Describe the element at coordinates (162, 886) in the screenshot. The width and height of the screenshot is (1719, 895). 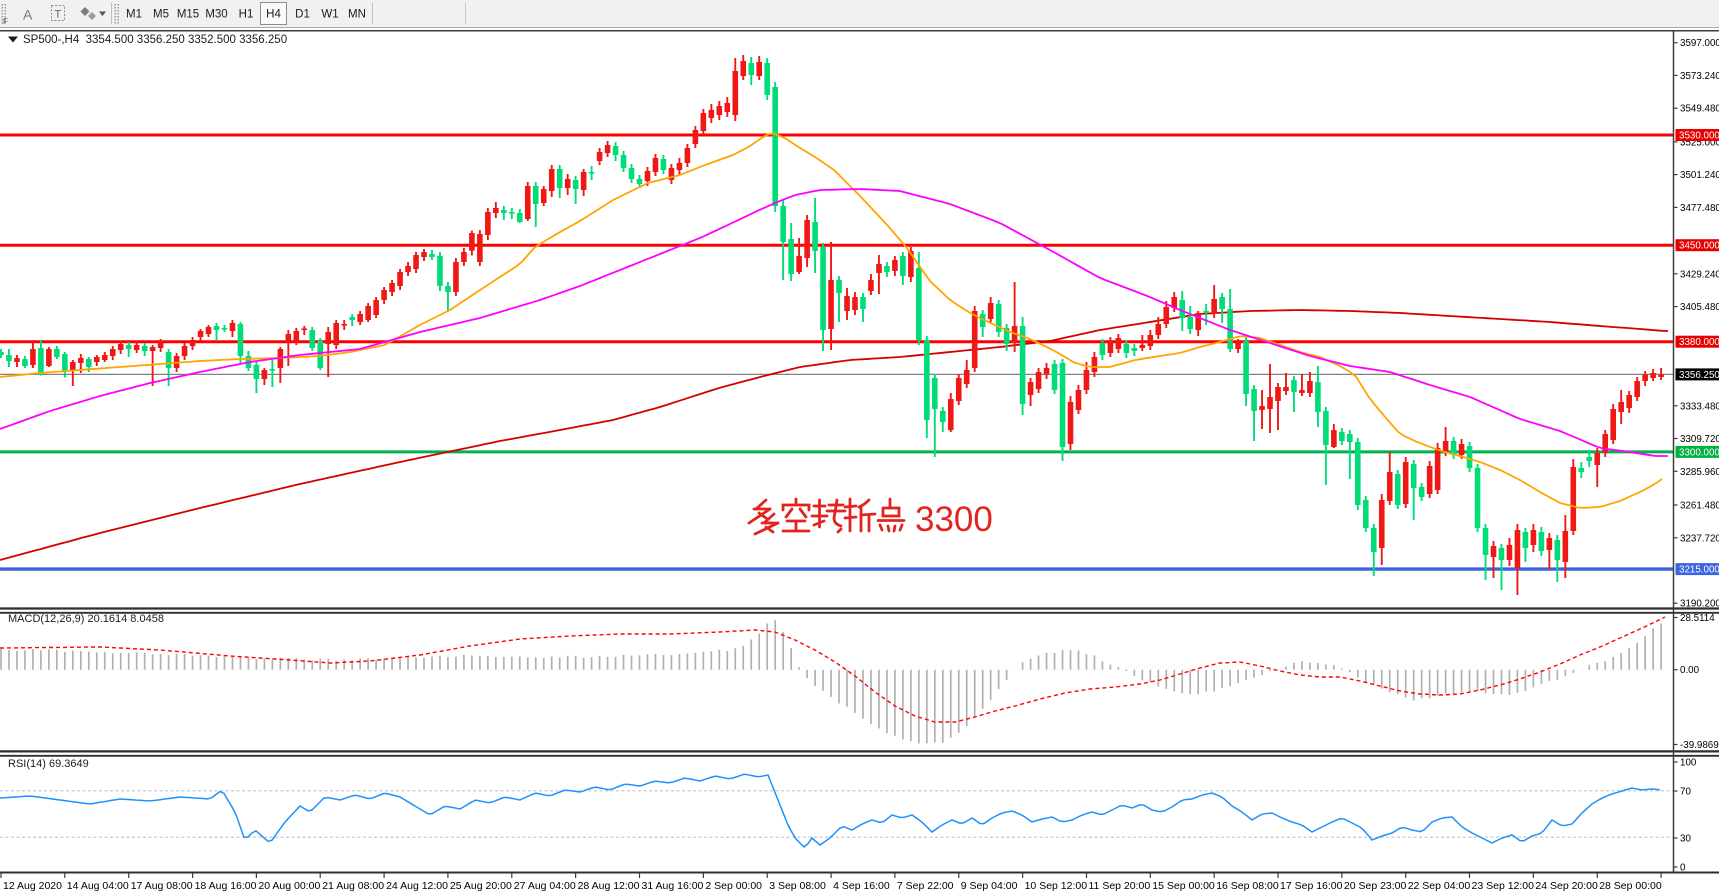
I see `svg-text: 17 Aug 08:00` at that location.